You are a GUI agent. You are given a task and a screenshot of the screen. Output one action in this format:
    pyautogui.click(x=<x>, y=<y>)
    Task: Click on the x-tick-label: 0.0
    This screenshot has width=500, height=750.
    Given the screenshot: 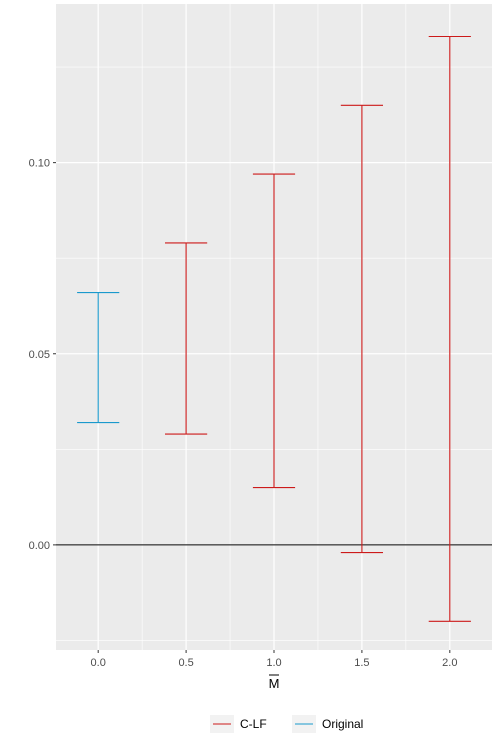 What is the action you would take?
    pyautogui.click(x=98, y=663)
    